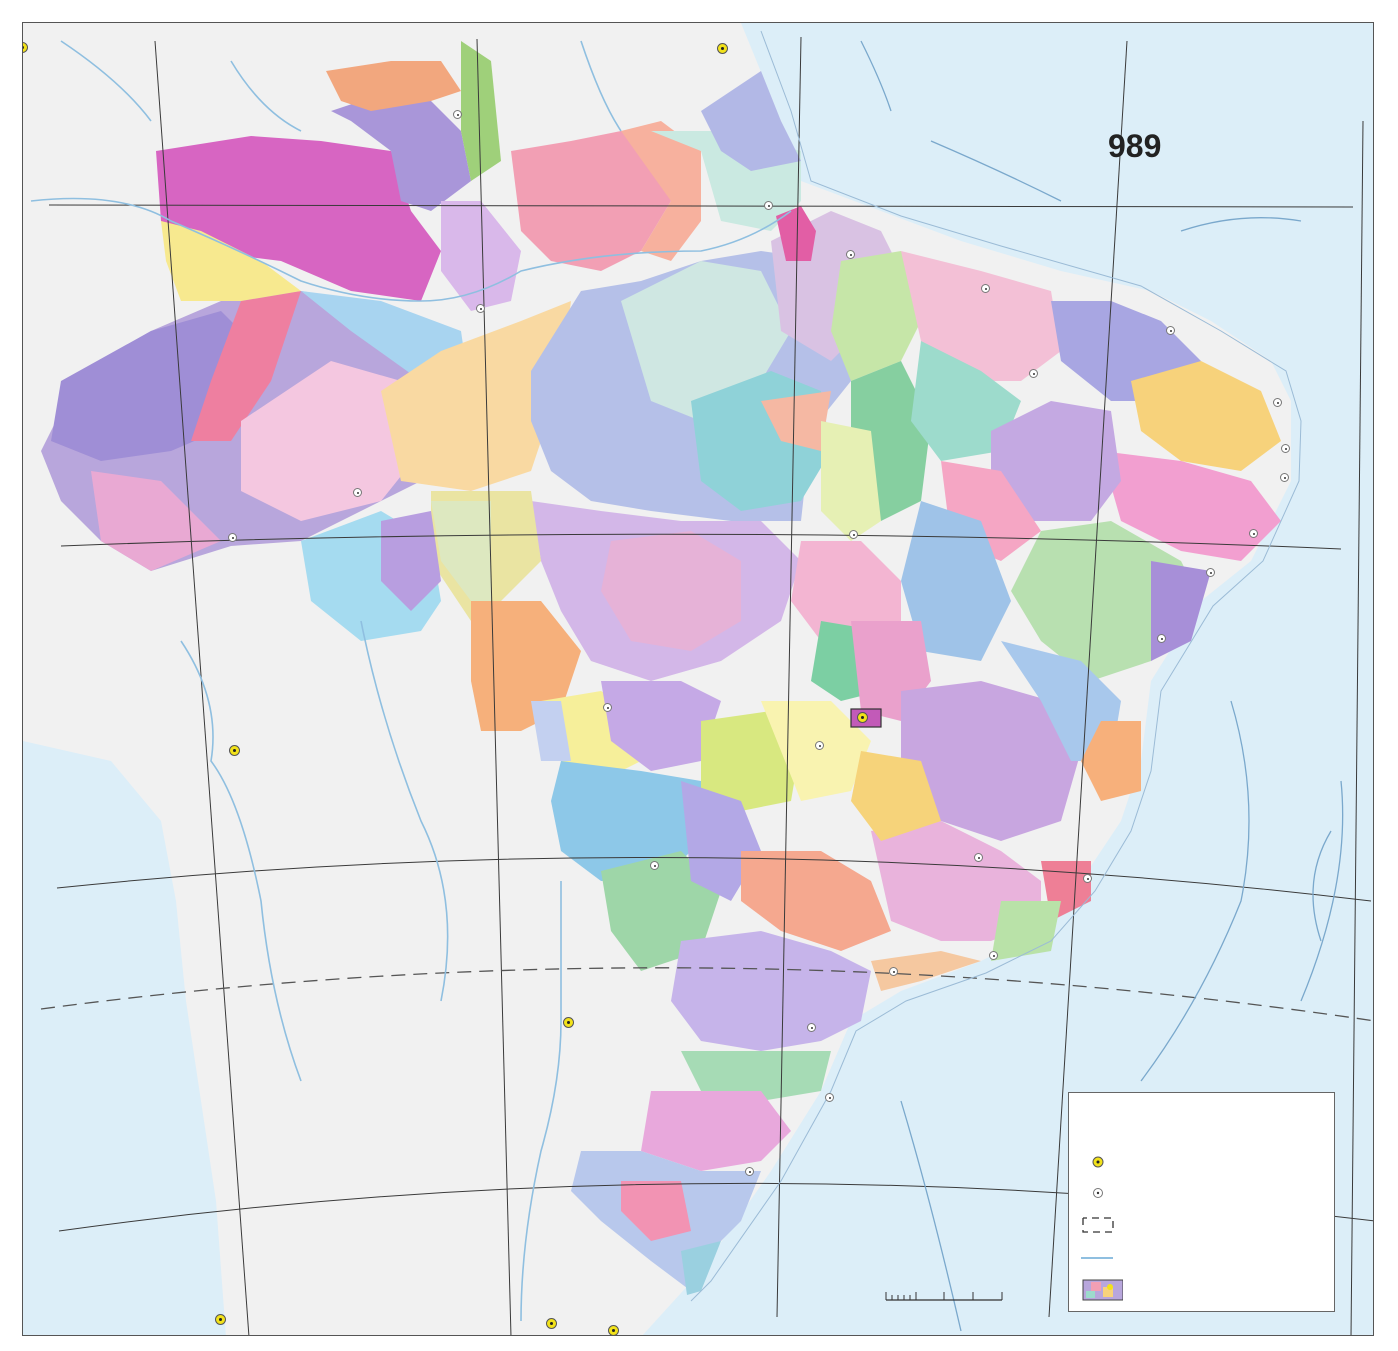 This screenshot has height=1351, width=1398. Describe the element at coordinates (706, 994) in the screenshot. I see `tropic-line` at that location.